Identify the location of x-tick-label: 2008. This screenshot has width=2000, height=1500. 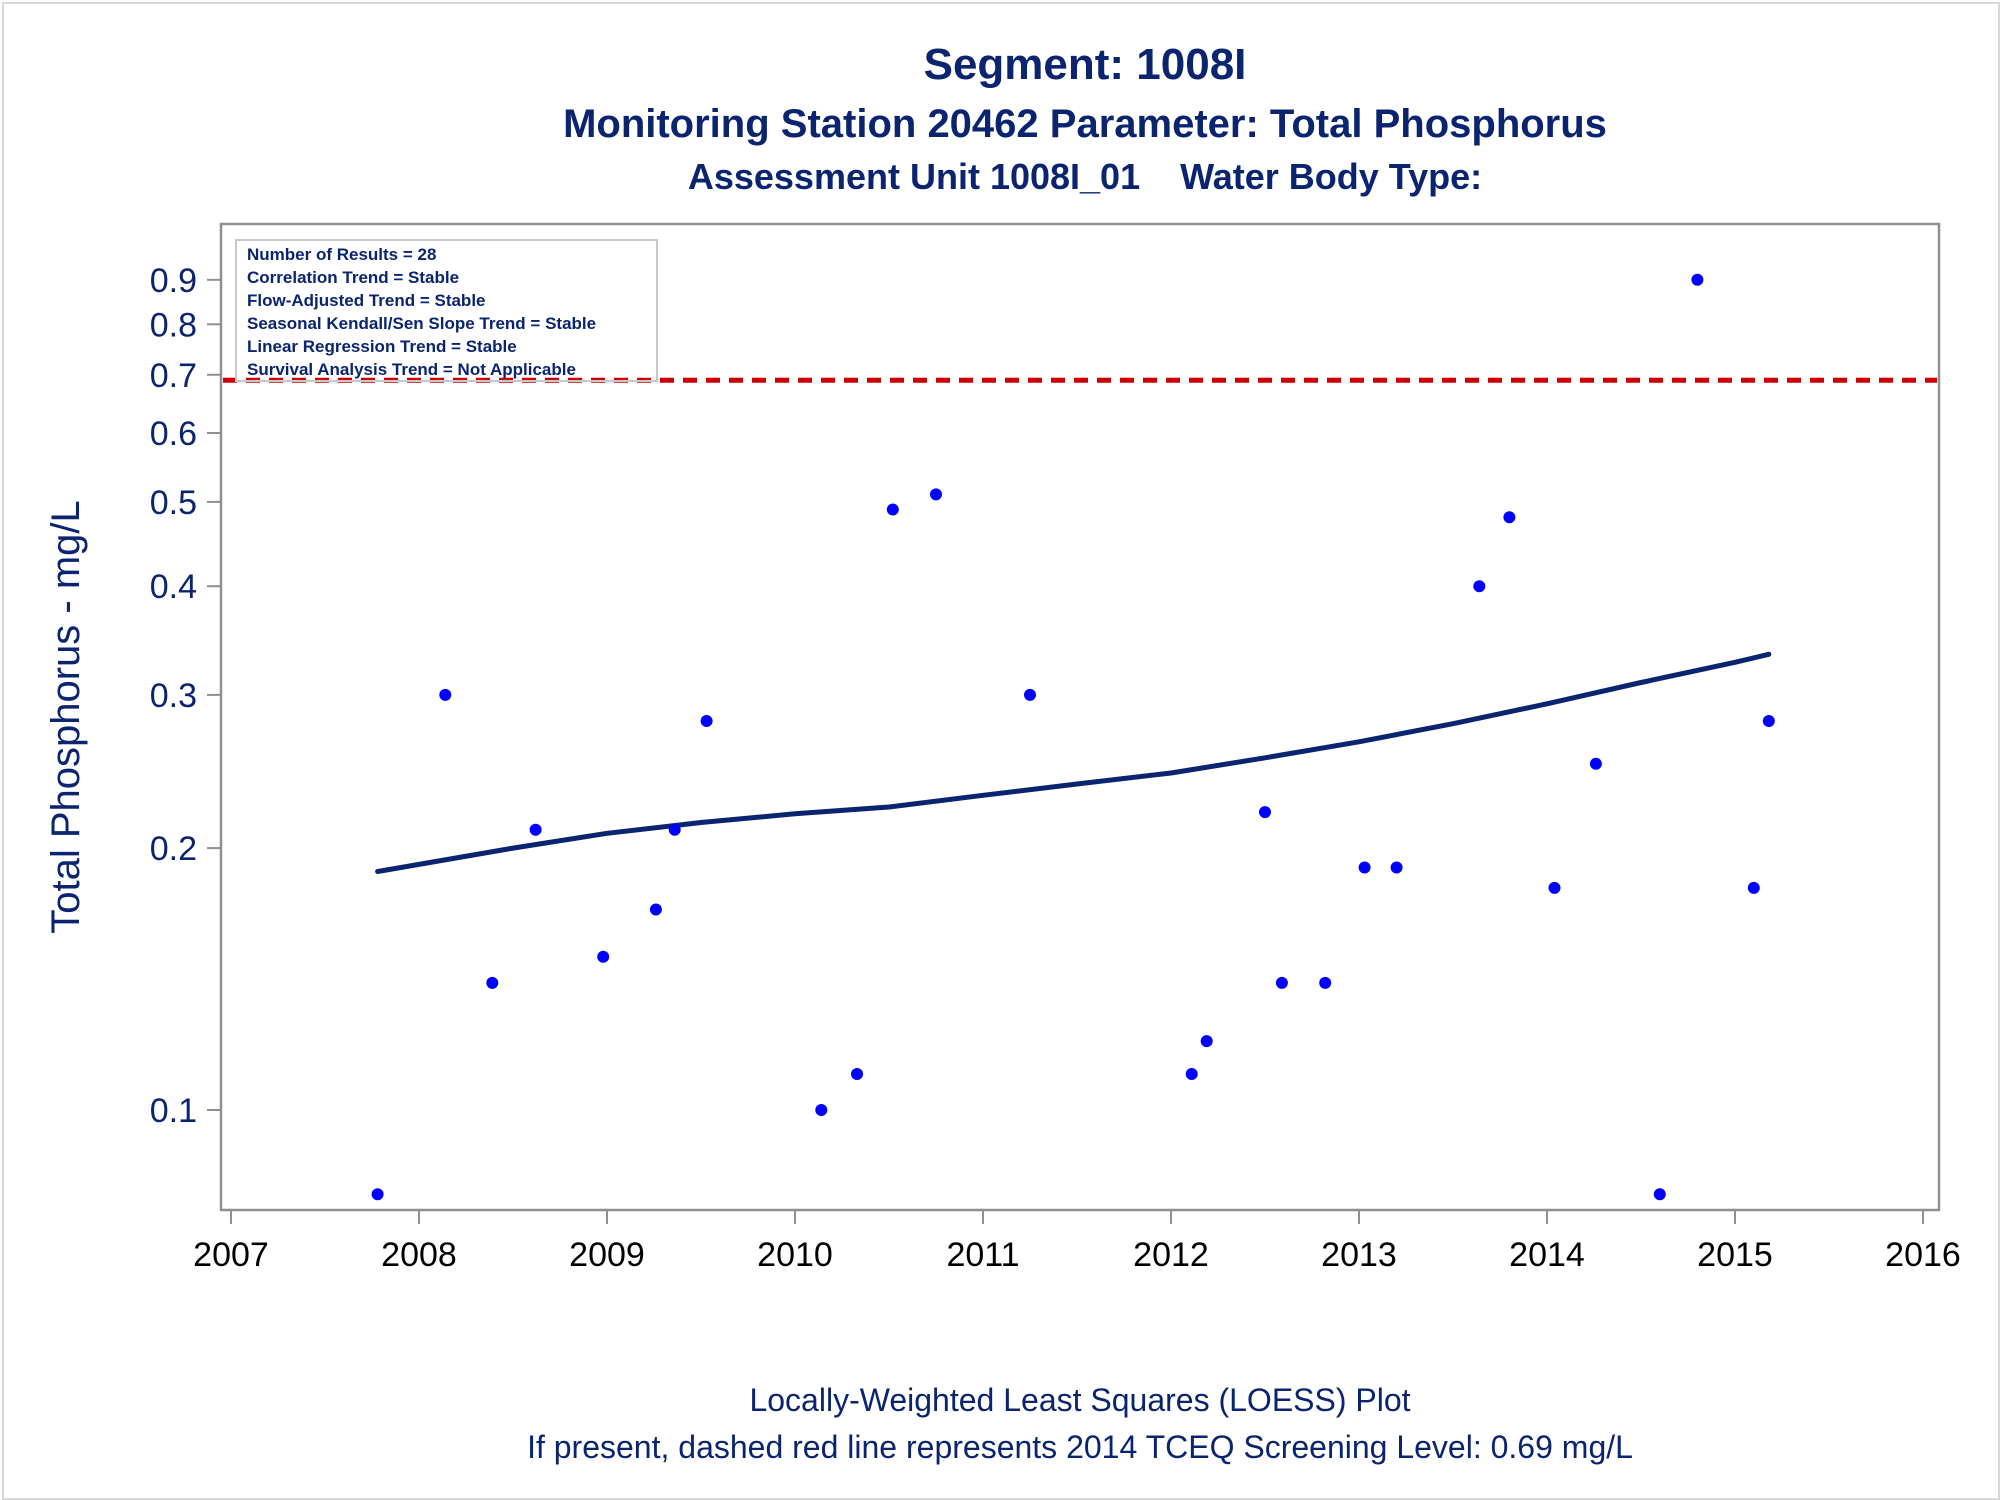
(419, 1255).